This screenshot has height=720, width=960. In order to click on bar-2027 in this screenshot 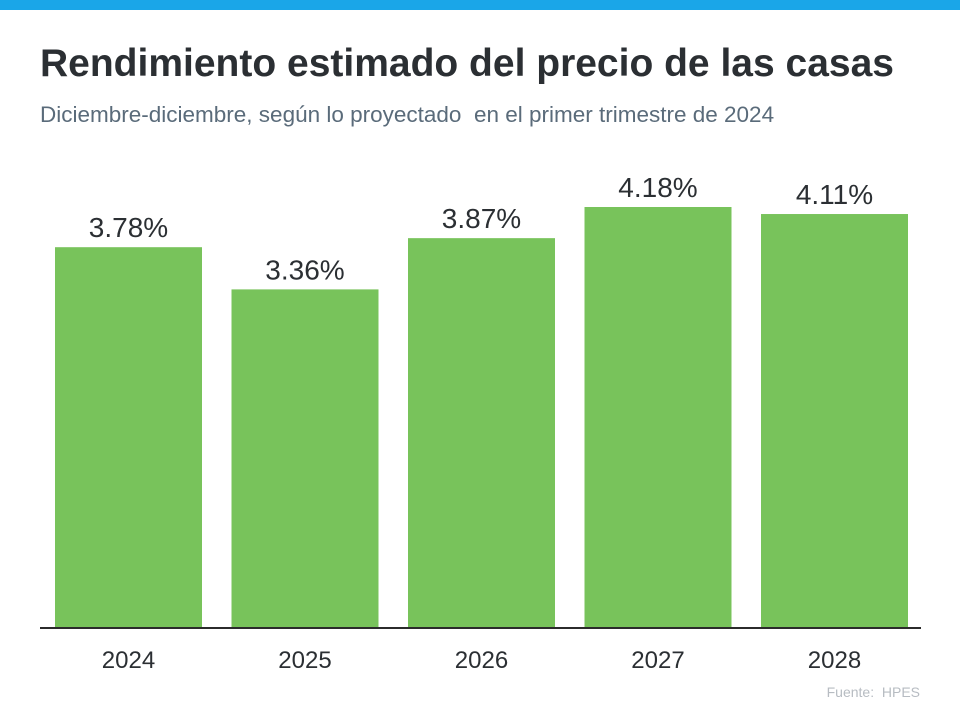, I will do `click(658, 417)`.